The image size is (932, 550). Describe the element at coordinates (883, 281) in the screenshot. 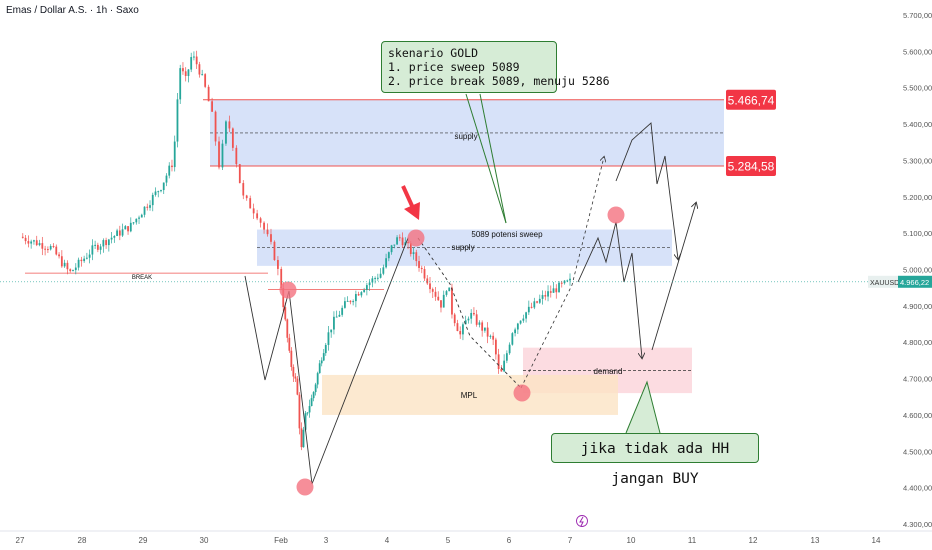

I see `symbol-tag` at that location.